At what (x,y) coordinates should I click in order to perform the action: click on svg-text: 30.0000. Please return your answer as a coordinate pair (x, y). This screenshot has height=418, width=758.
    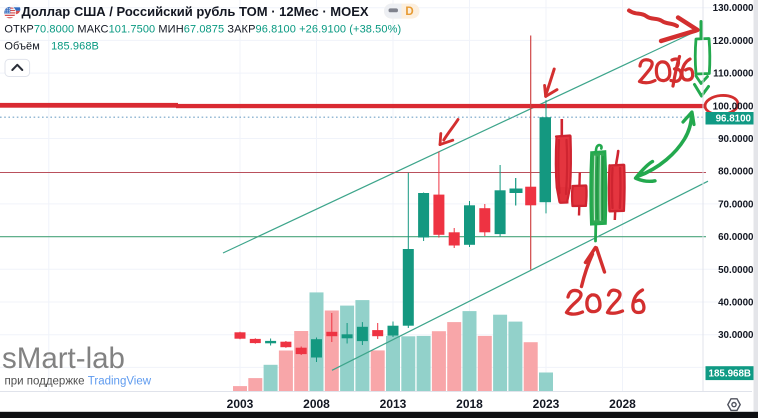
    Looking at the image, I should click on (736, 335).